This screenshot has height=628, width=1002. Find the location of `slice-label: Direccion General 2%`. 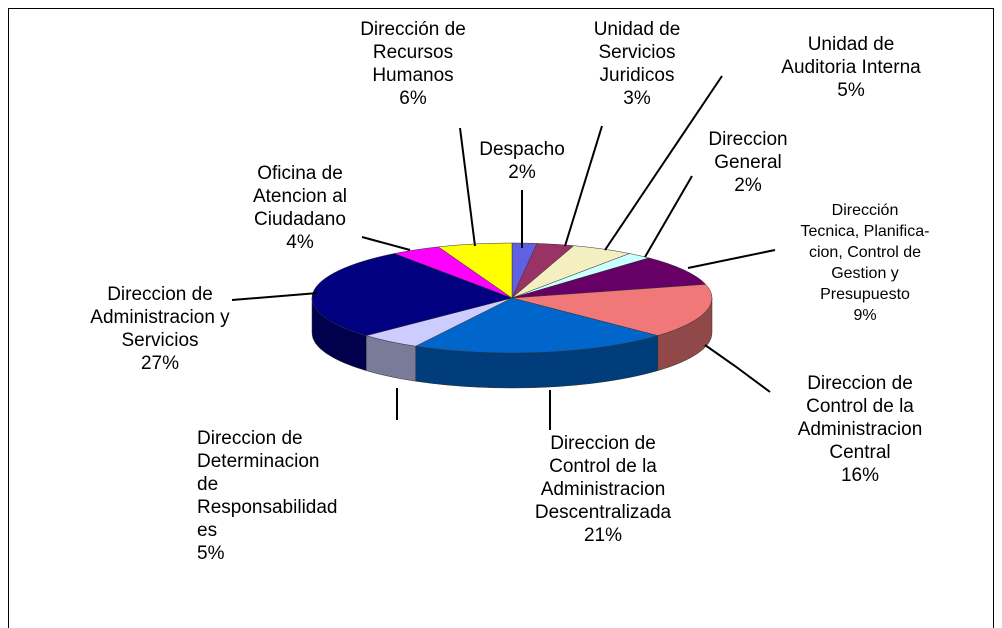

slice-label: Direccion General 2% is located at coordinates (748, 162).